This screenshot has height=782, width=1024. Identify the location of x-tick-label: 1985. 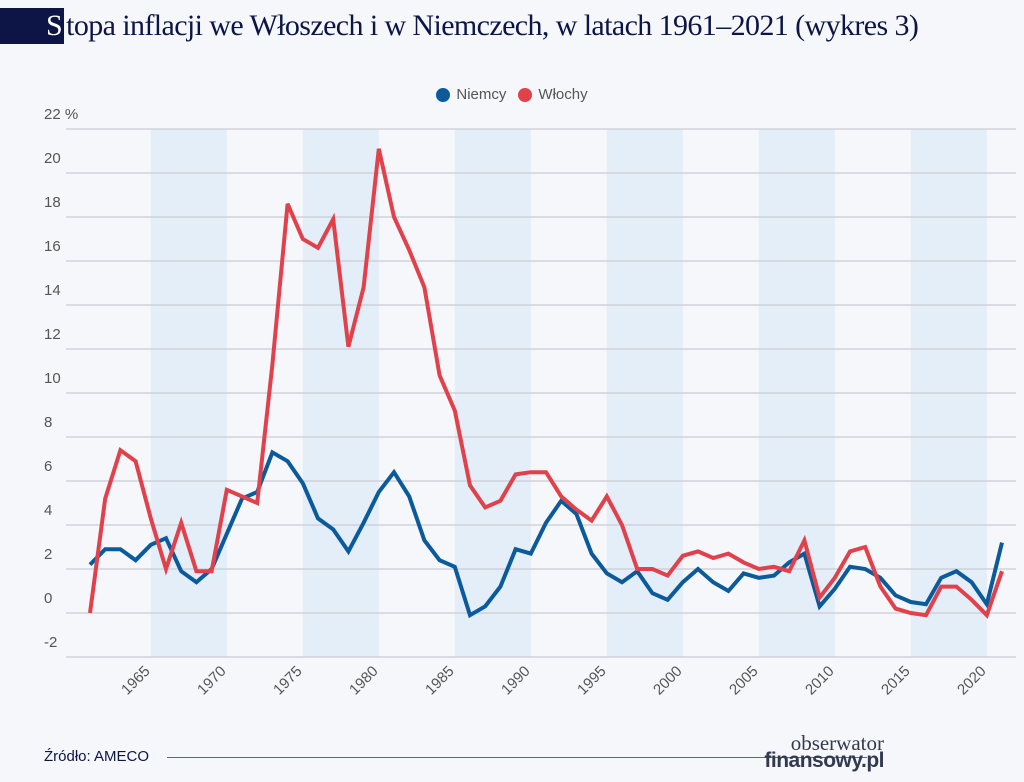
(440, 681).